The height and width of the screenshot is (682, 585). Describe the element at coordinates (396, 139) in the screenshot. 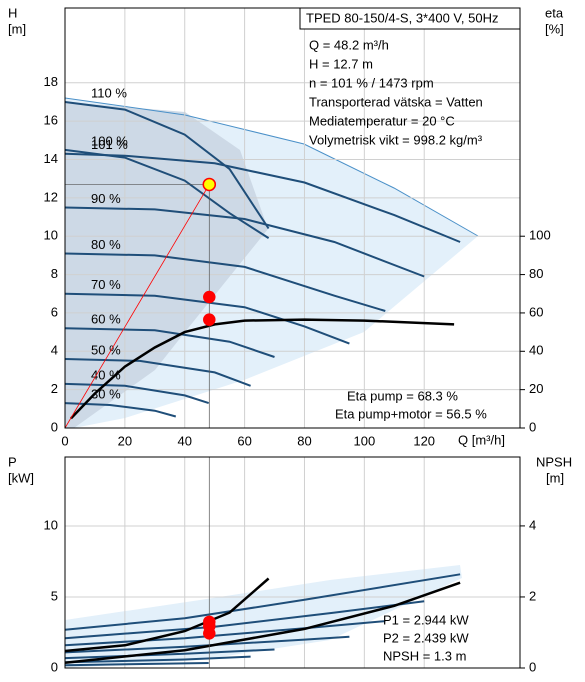

I see `info-line: Volymetrisk vikt = 998.2 kg/m³` at that location.